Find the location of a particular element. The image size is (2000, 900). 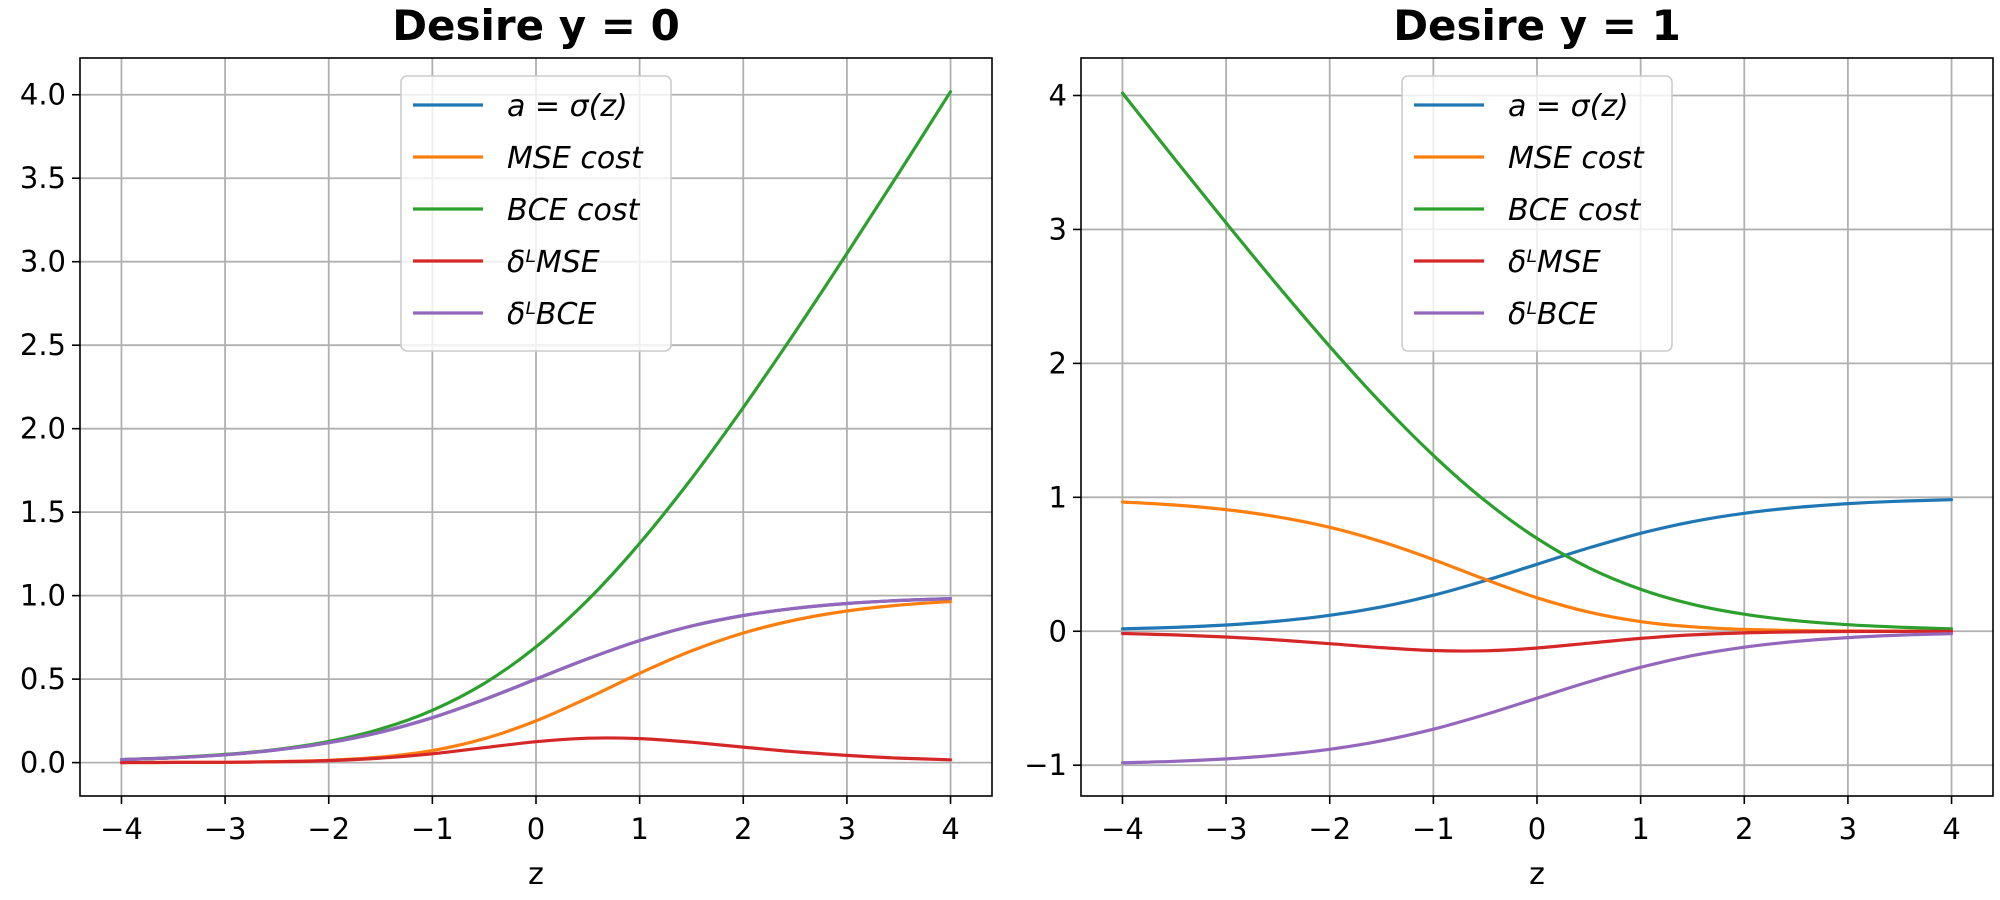

y-tick-label: 4.0 is located at coordinates (43, 95).